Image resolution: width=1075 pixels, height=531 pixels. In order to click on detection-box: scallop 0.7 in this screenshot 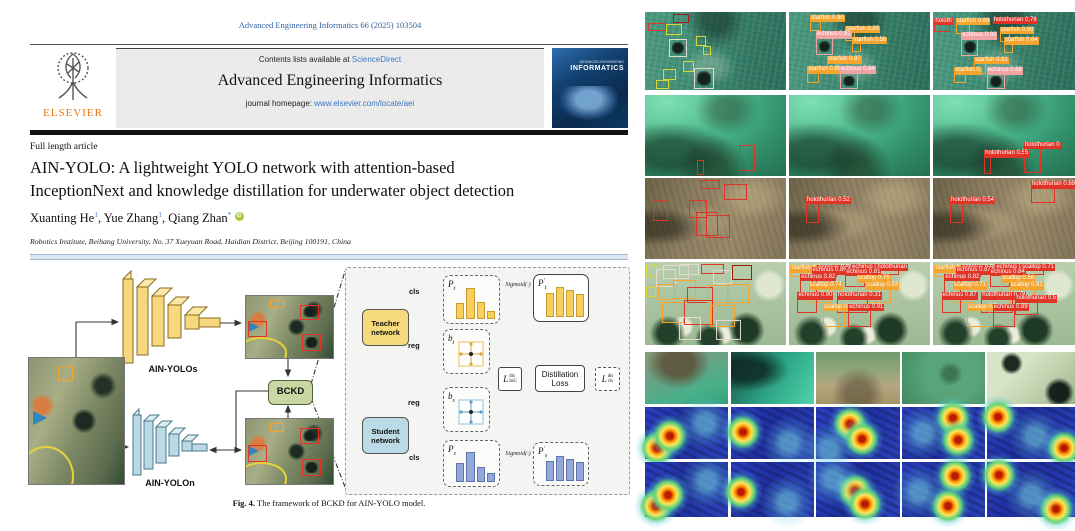, I will do `click(982, 315)`.